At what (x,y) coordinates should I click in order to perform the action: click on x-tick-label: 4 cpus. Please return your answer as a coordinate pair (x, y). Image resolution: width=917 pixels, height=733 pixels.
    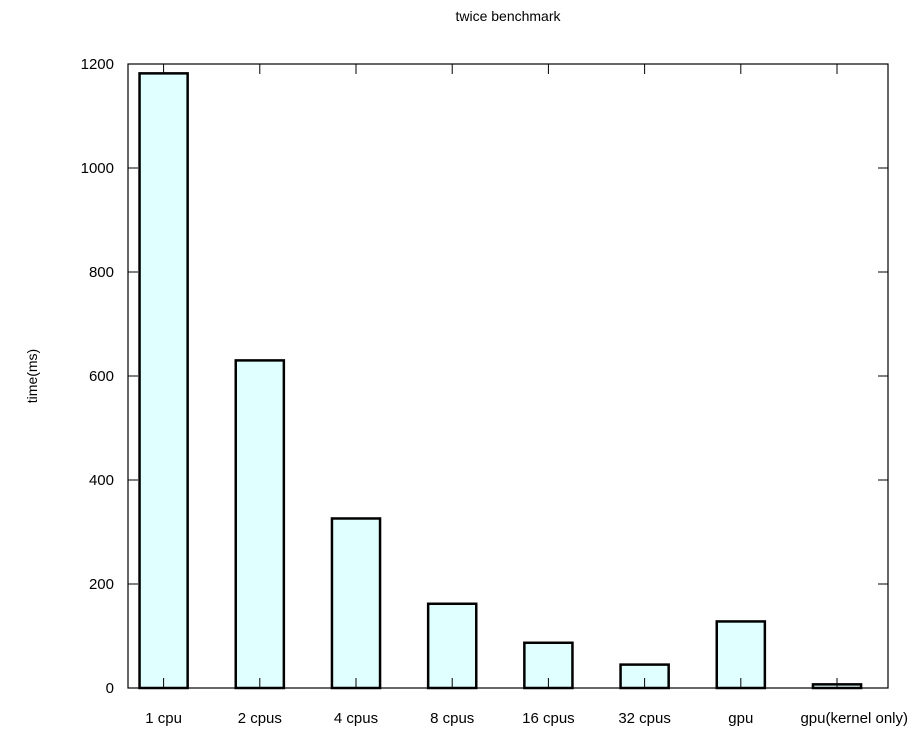
    Looking at the image, I should click on (356, 718).